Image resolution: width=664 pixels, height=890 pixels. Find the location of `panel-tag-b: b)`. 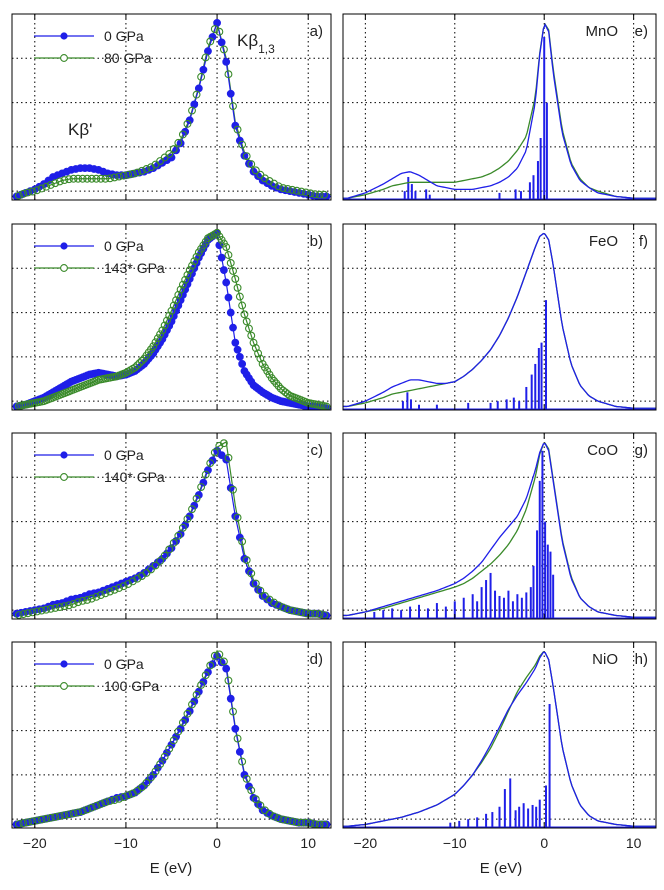

panel-tag-b: b) is located at coordinates (316, 241).